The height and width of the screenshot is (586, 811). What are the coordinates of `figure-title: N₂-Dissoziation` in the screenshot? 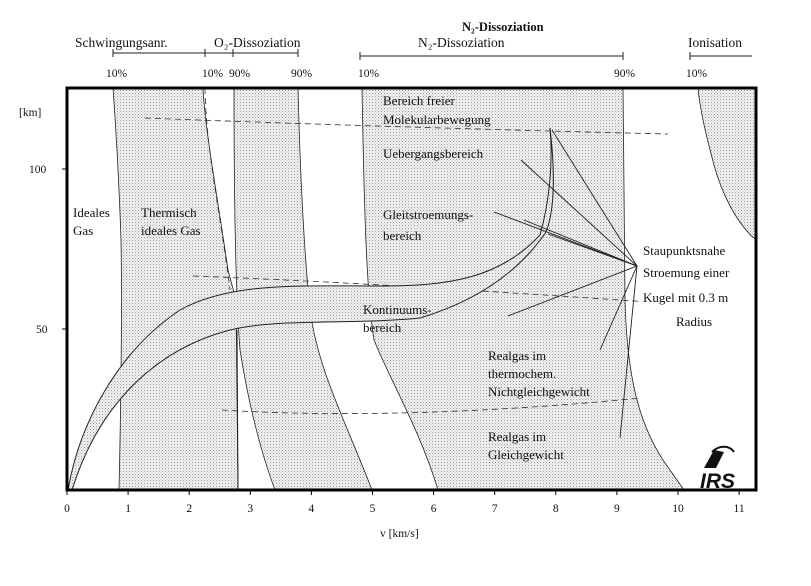 It's located at (503, 27).